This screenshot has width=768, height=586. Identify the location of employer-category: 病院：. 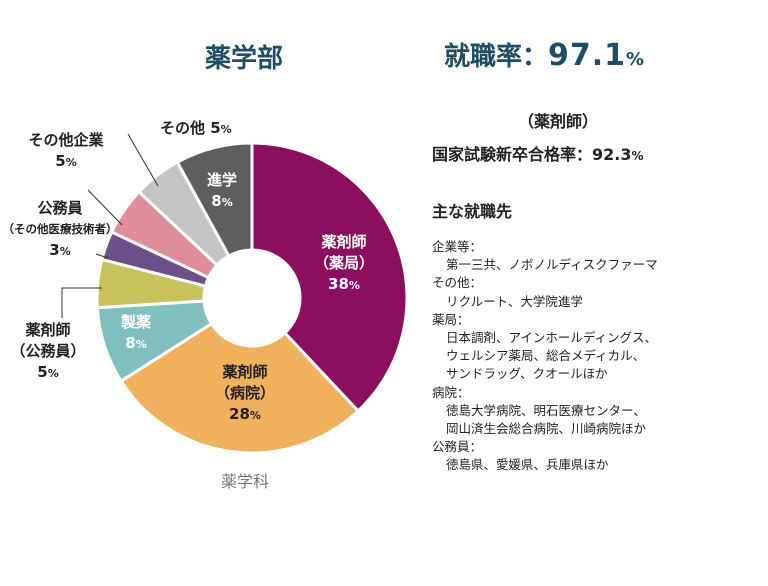
(451, 392).